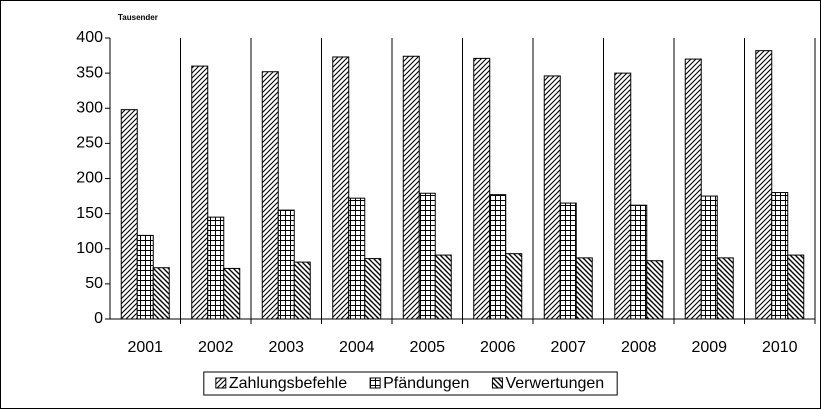 This screenshot has height=409, width=821. I want to click on x-tick-label: 2007, so click(568, 347).